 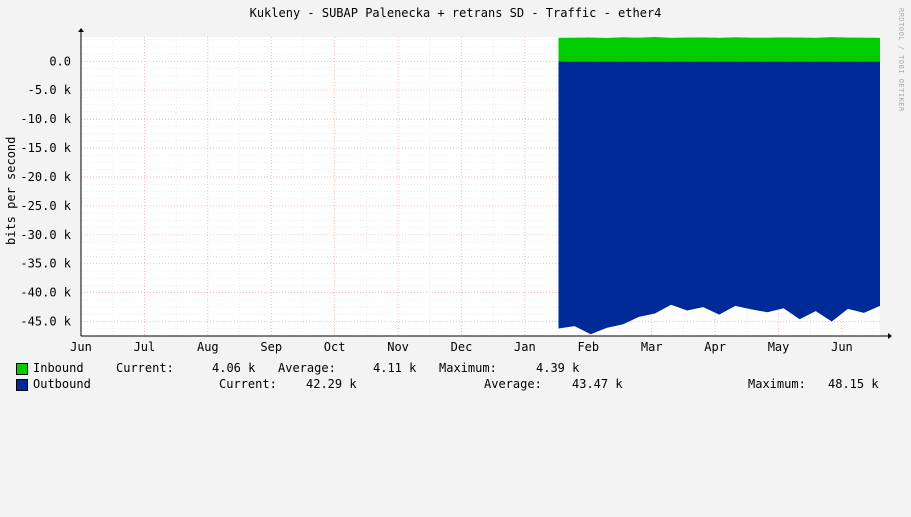 What do you see at coordinates (50, 90) in the screenshot?
I see `y-tick-label: -5.0 k` at bounding box center [50, 90].